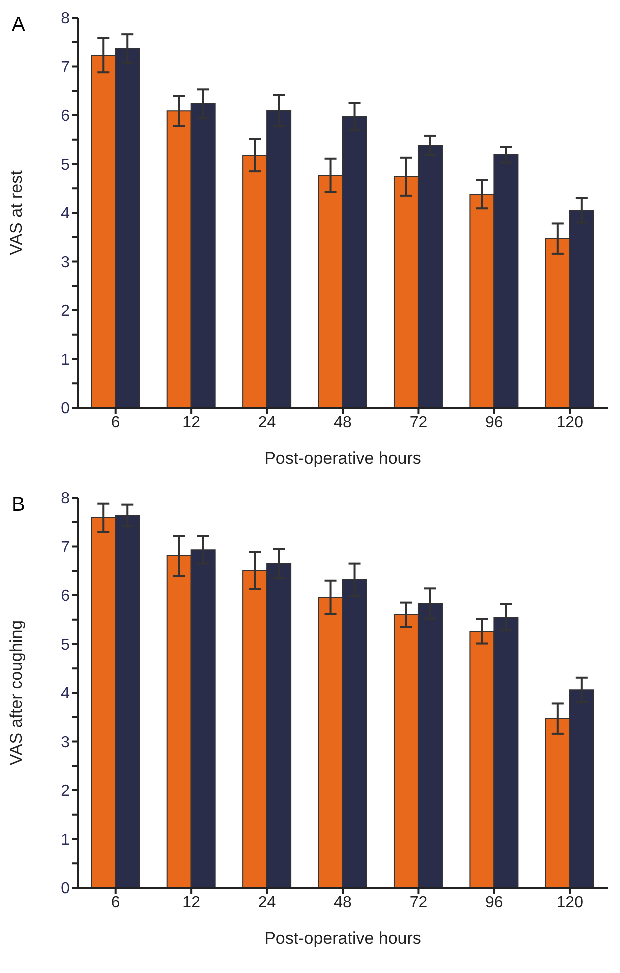 The height and width of the screenshot is (973, 620). Describe the element at coordinates (16, 213) in the screenshot. I see `y-axis-title: VAS at rest` at that location.